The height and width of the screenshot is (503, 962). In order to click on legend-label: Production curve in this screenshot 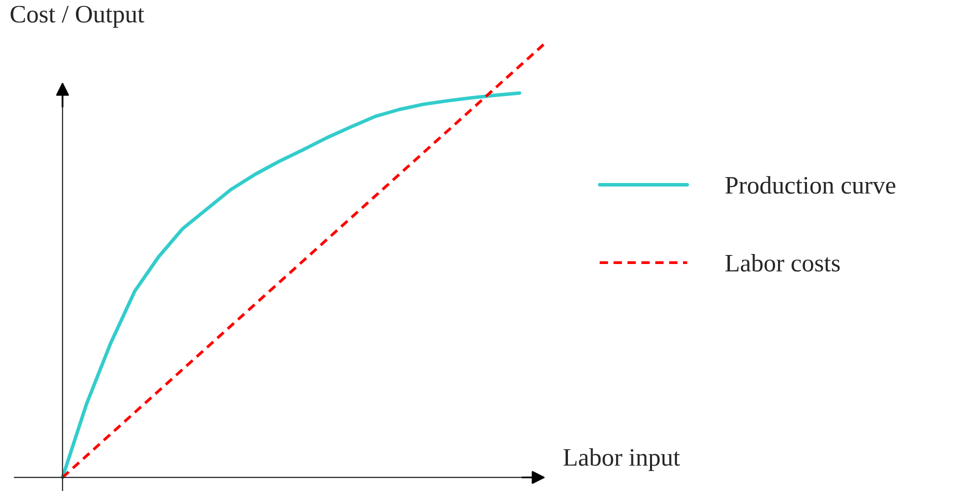, I will do `click(810, 185)`.